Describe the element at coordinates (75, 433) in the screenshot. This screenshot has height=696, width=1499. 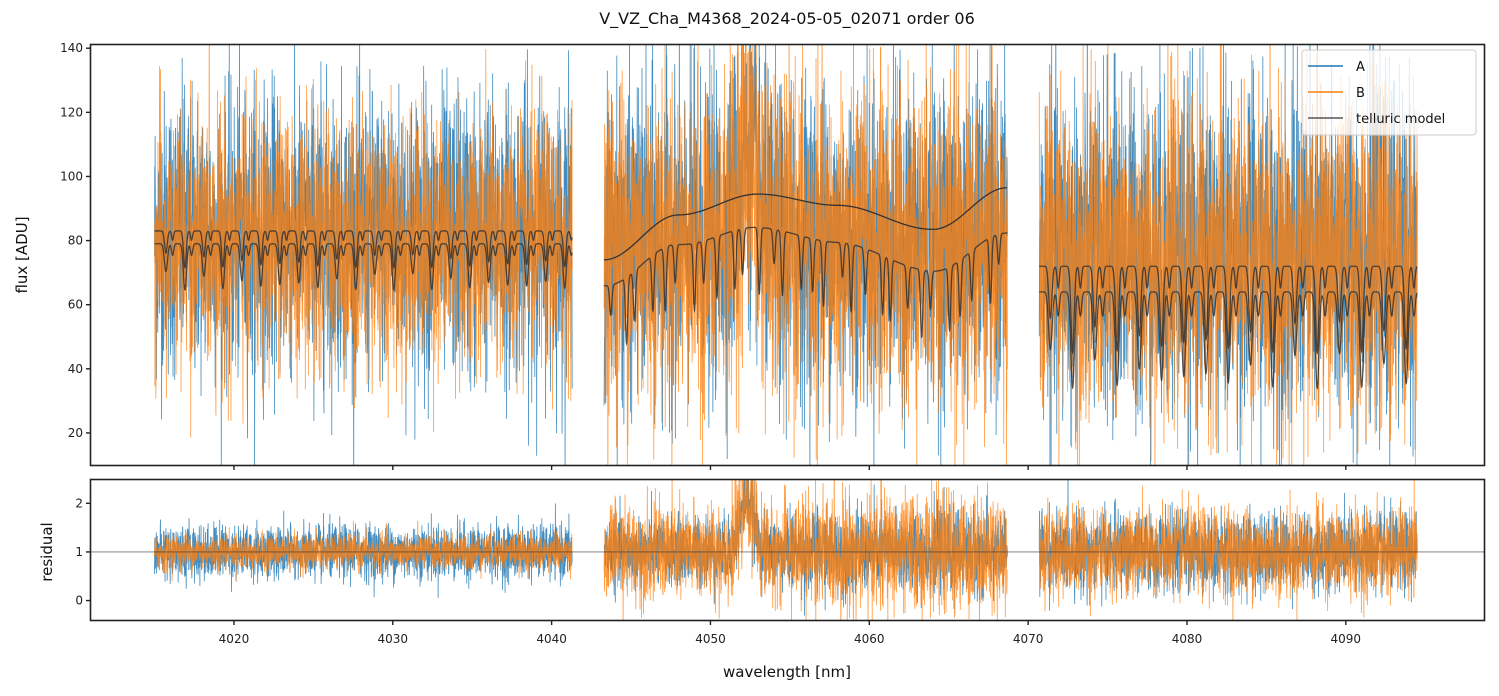
I see `flux-y-tick-label: 20` at that location.